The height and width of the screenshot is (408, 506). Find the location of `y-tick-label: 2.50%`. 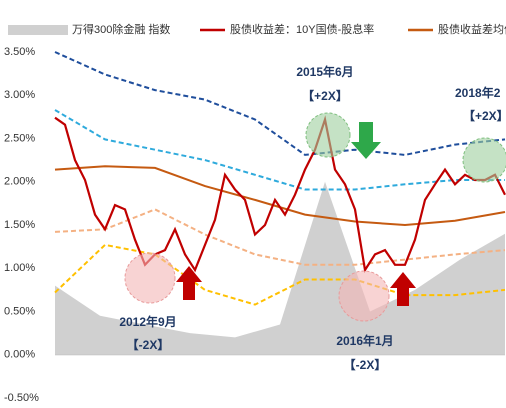

y-tick-label: 2.50% is located at coordinates (19, 138).